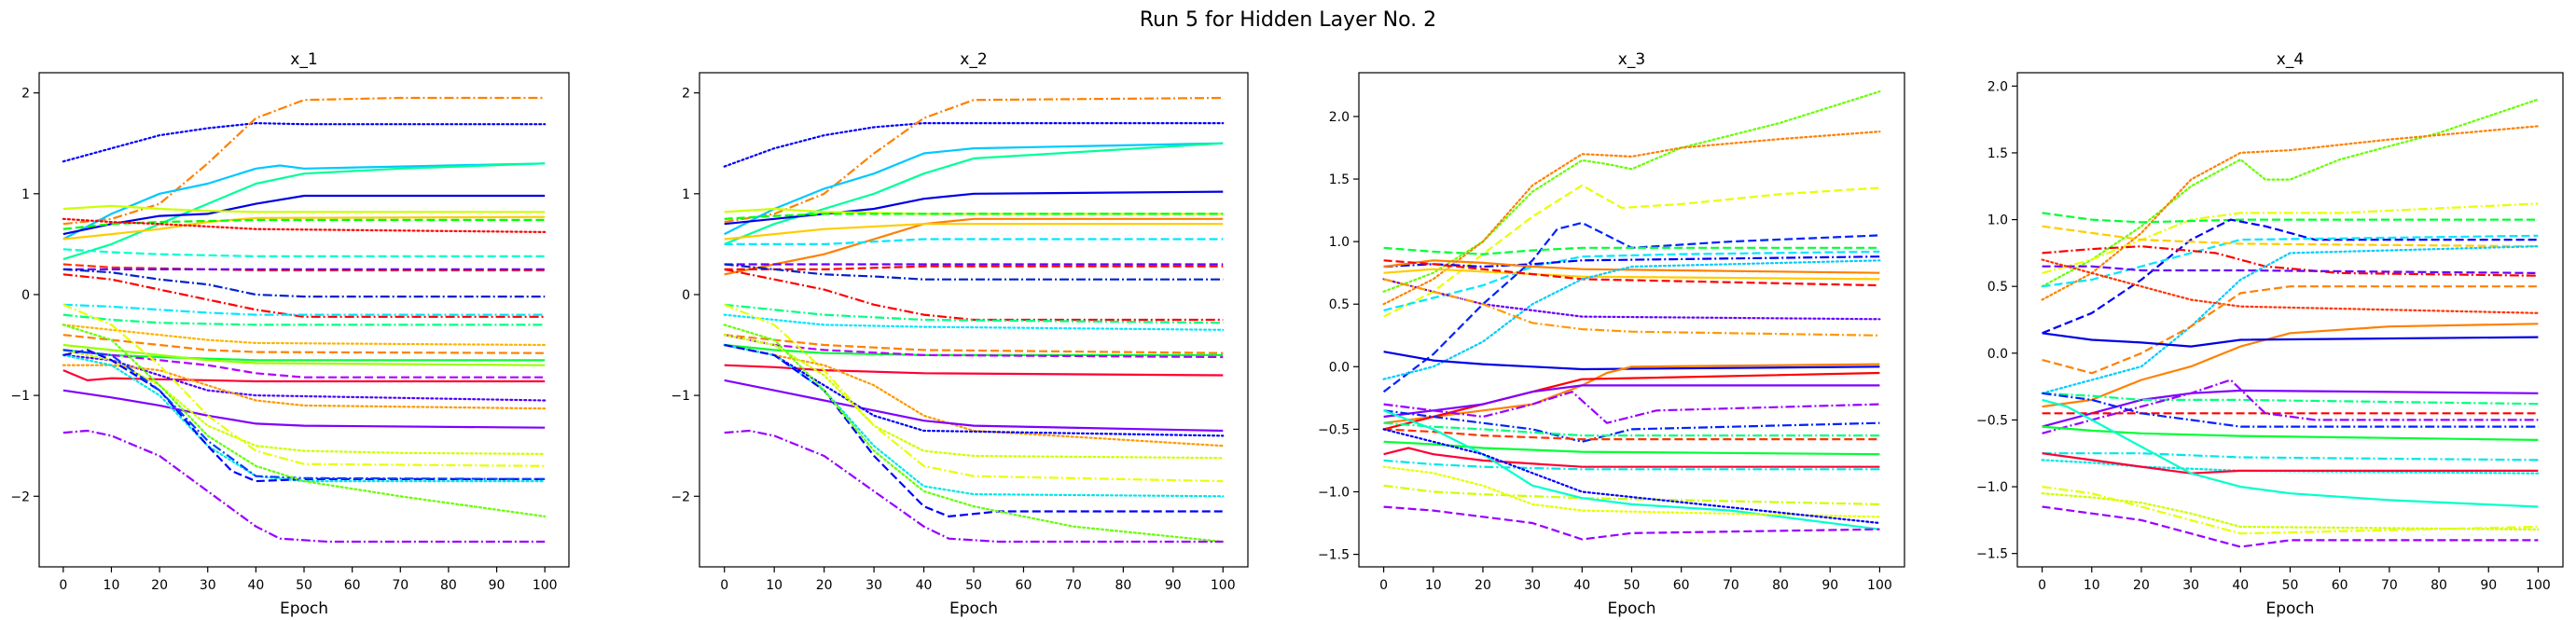  Describe the element at coordinates (20, 496) in the screenshot. I see `y-tick-label: −2` at that location.